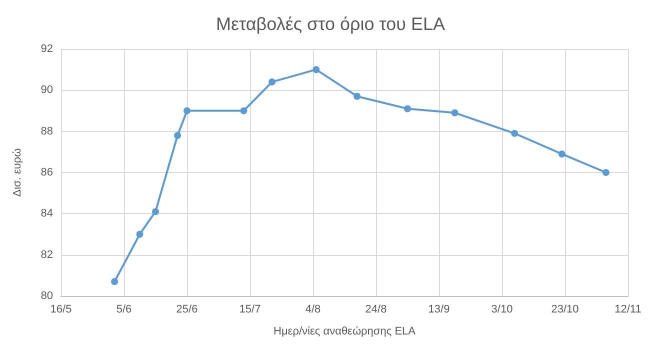 The image size is (661, 347). Describe the element at coordinates (46, 172) in the screenshot. I see `y-tick-label: 86` at that location.